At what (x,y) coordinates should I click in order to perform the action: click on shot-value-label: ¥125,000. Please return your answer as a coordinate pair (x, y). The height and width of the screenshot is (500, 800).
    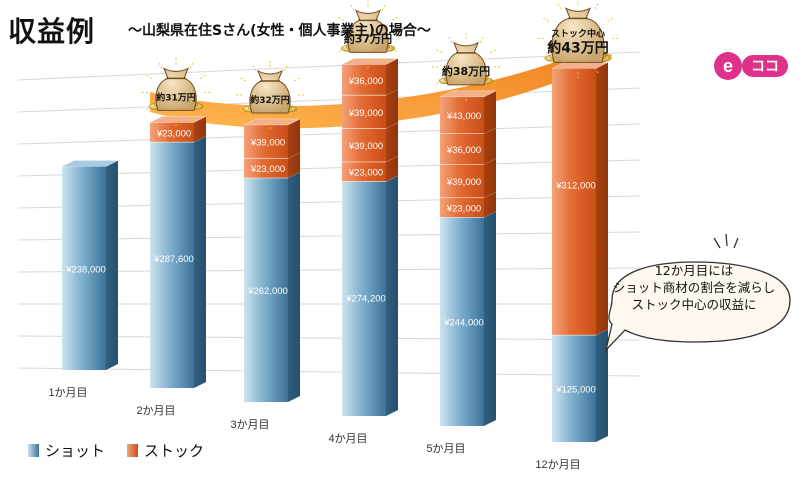
    Looking at the image, I should click on (575, 390).